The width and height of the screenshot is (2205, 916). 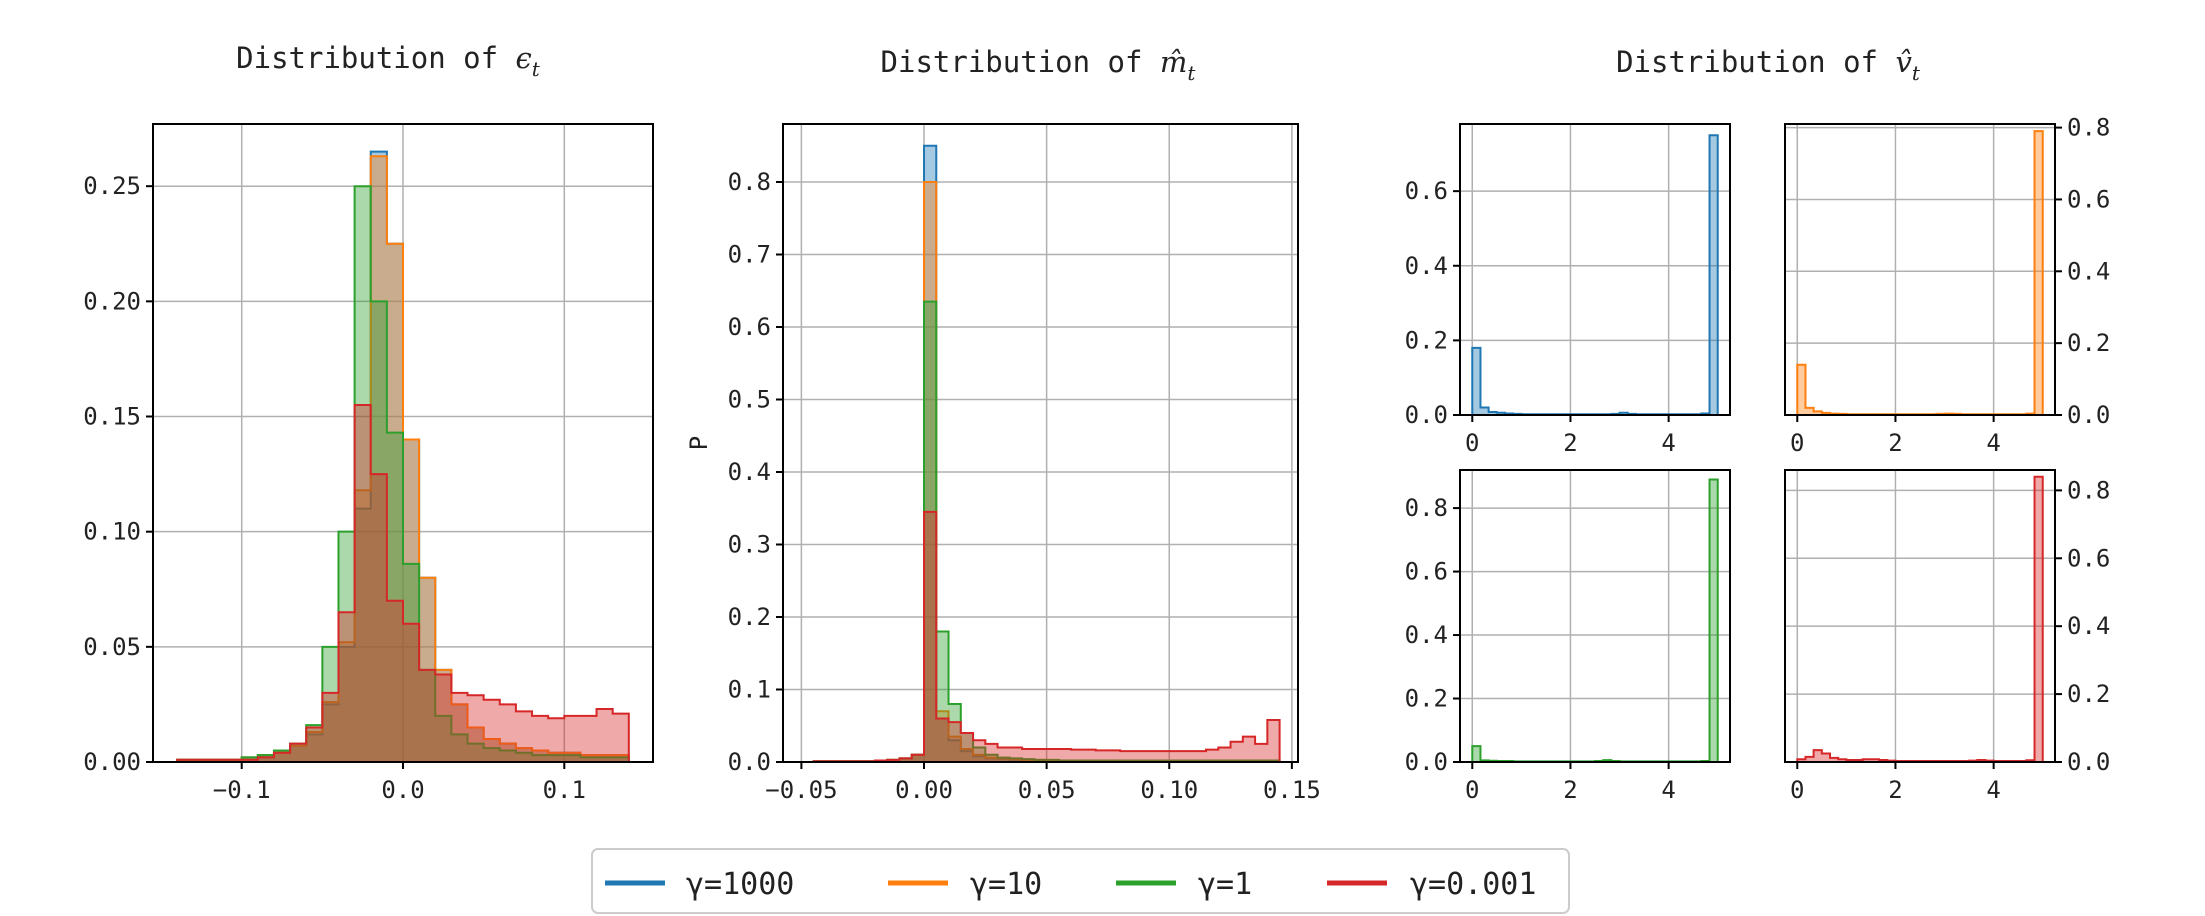 What do you see at coordinates (801, 790) in the screenshot?
I see `x-tick-label: −0.05` at bounding box center [801, 790].